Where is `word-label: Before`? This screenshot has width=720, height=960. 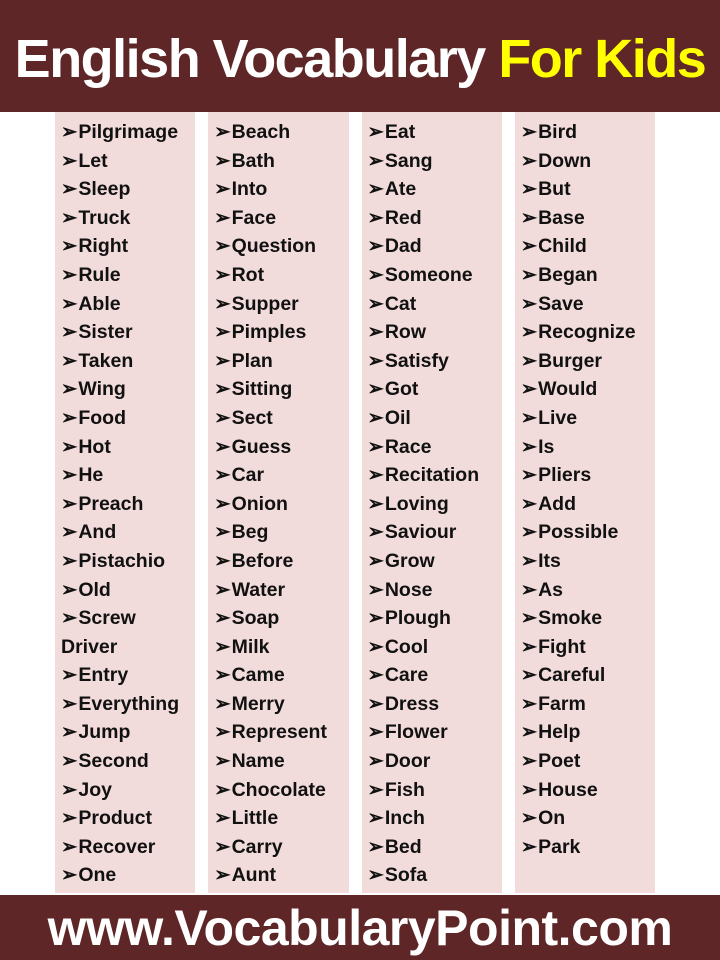
word-label: Before is located at coordinates (262, 560).